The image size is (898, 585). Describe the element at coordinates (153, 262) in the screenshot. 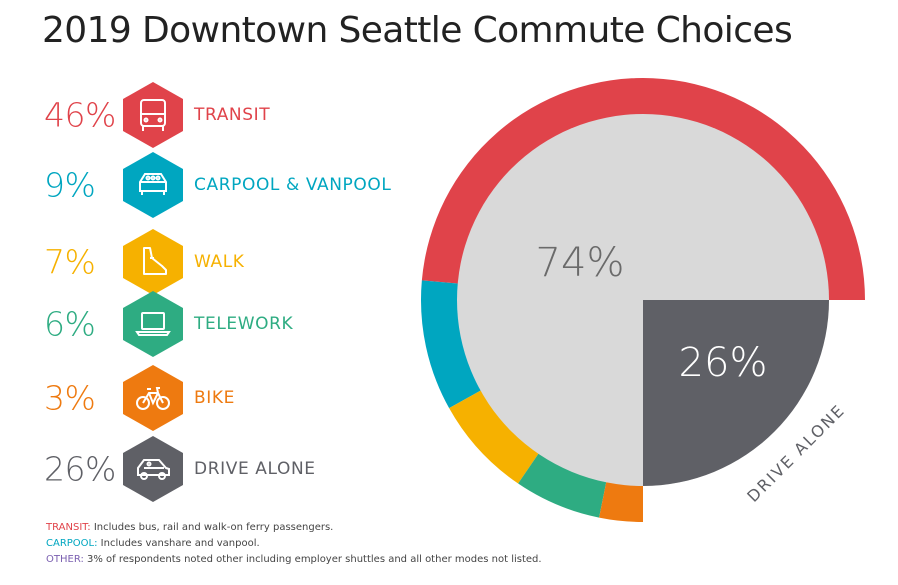

I see `walking-shoe-icon` at that location.